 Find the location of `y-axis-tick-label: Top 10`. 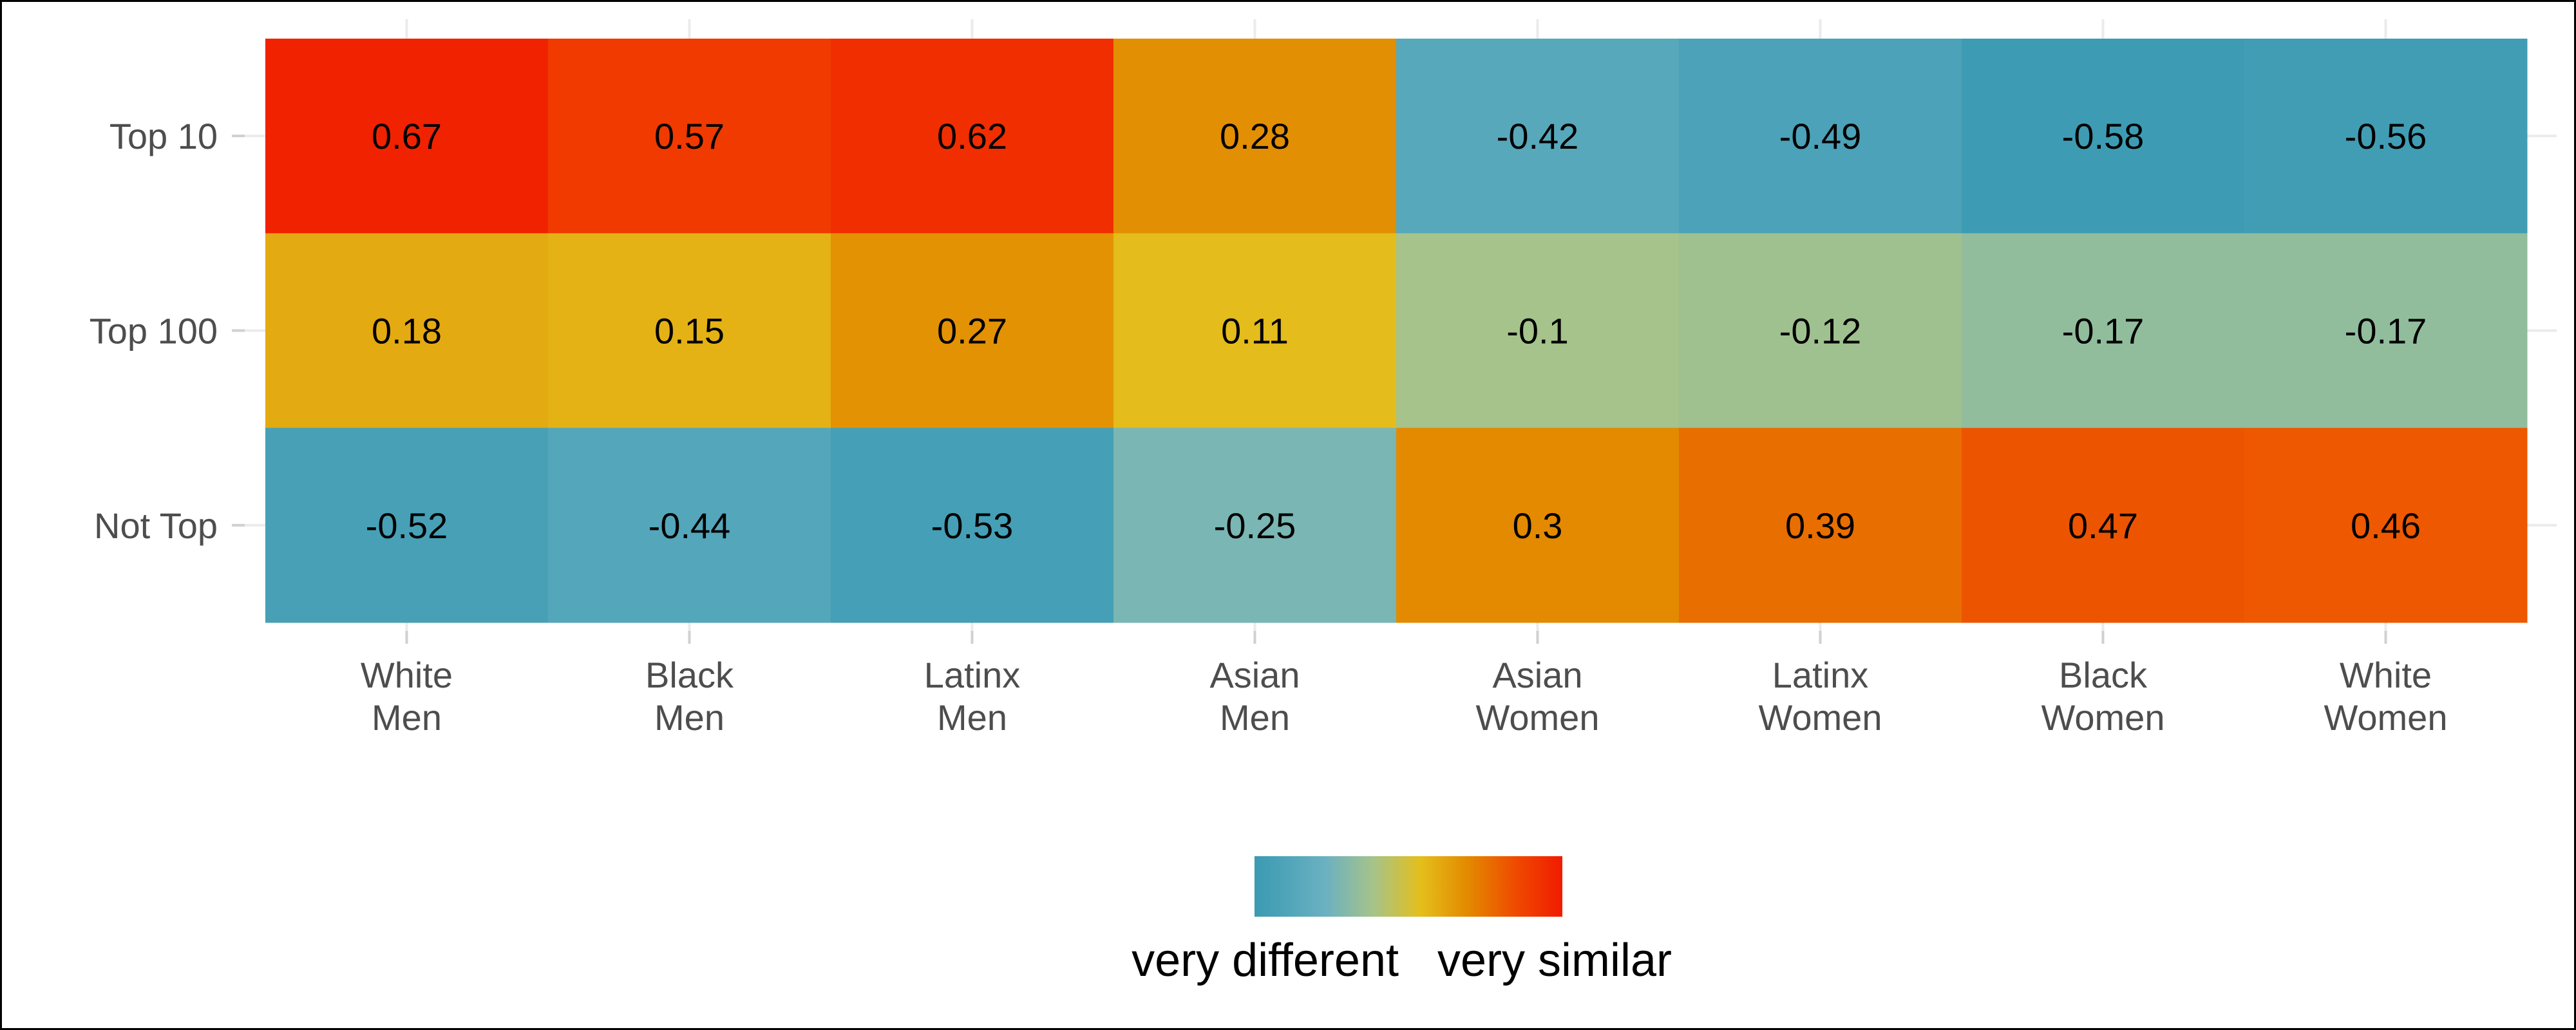

y-axis-tick-label: Top 10 is located at coordinates (163, 136).